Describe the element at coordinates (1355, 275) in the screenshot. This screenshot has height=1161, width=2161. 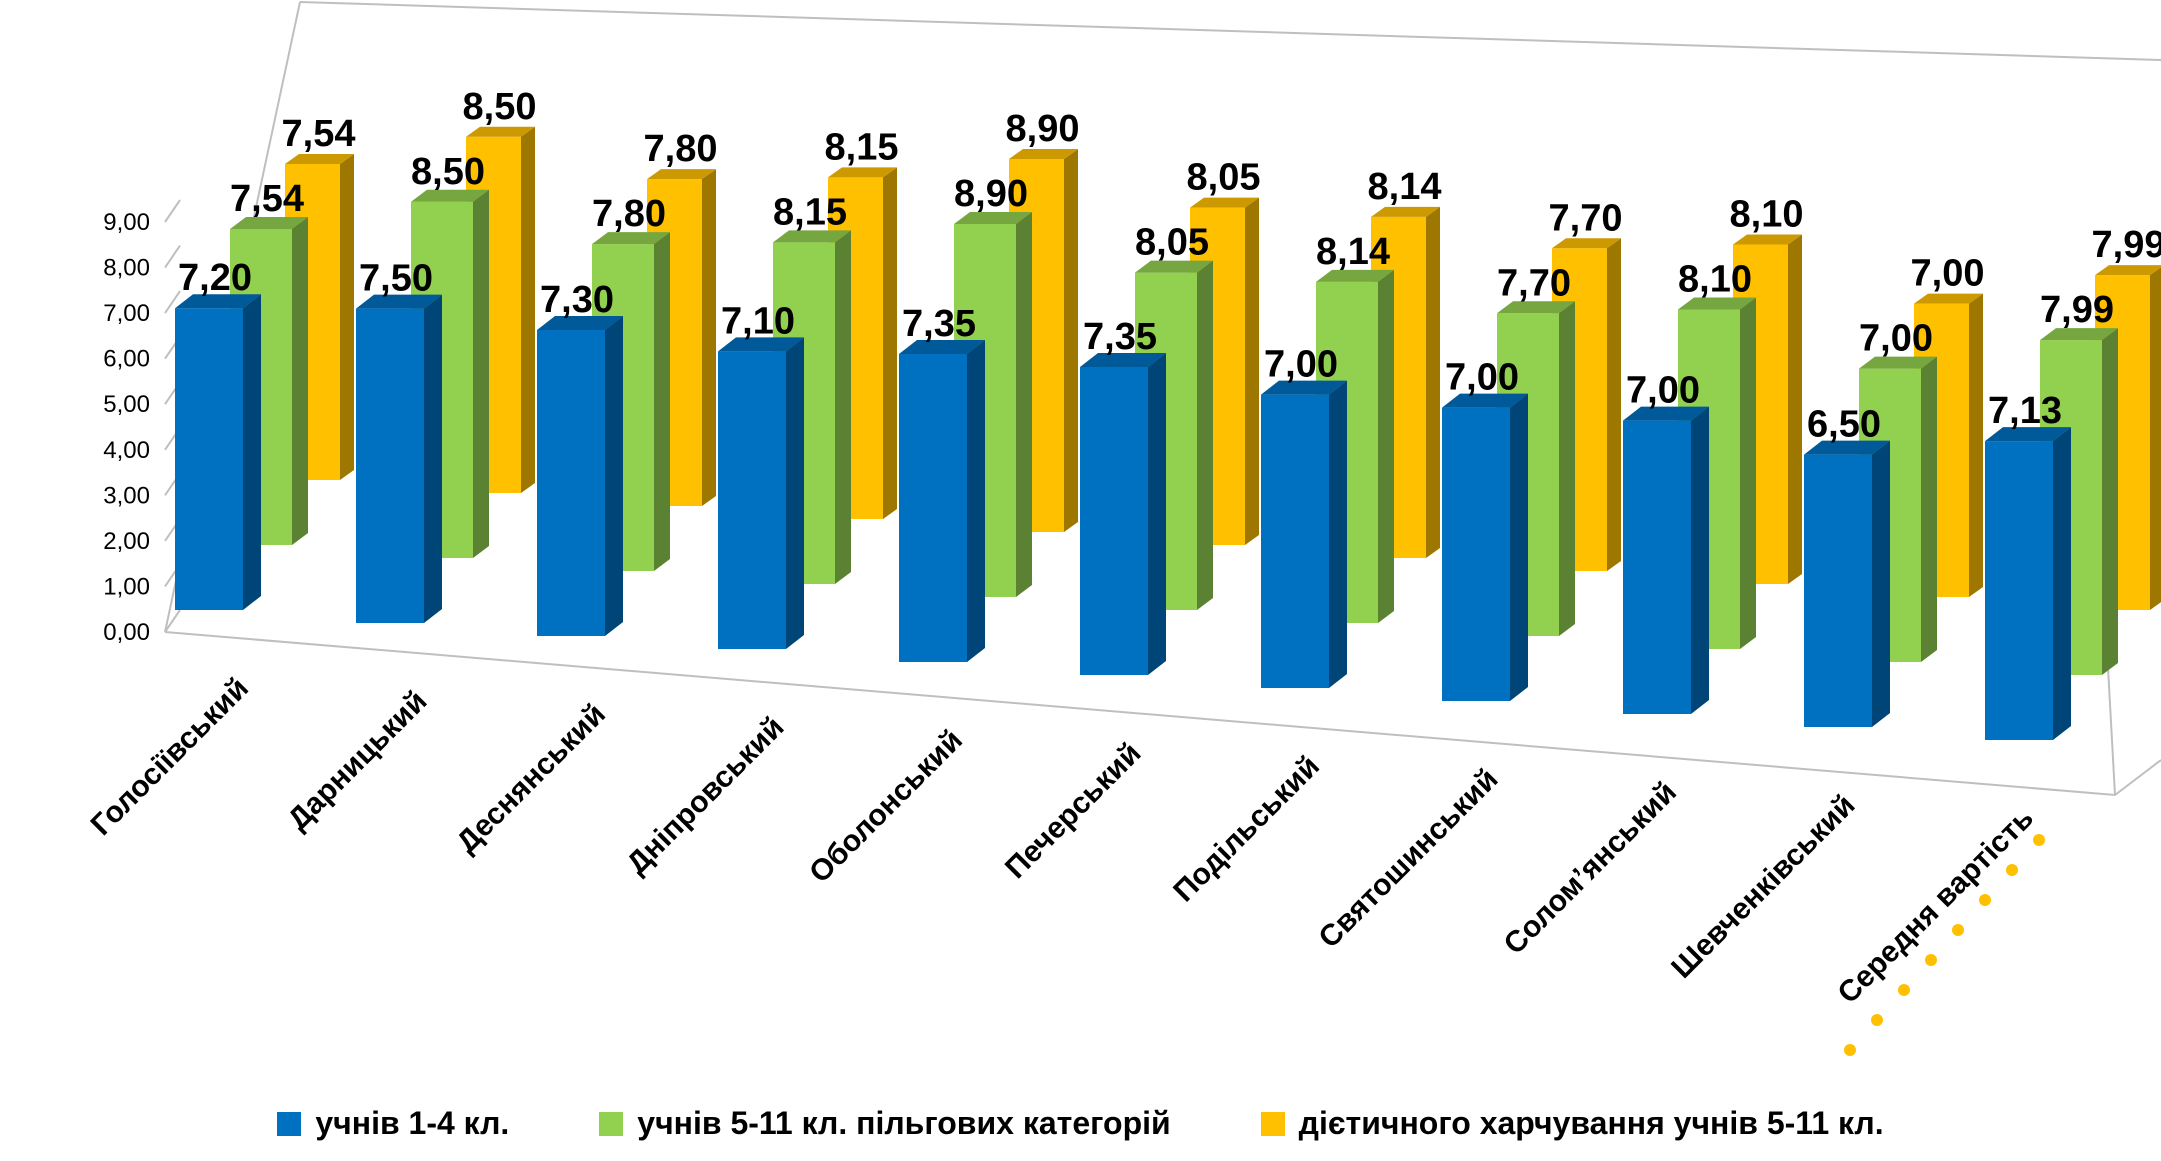
I see `bar-s2-7-top` at that location.